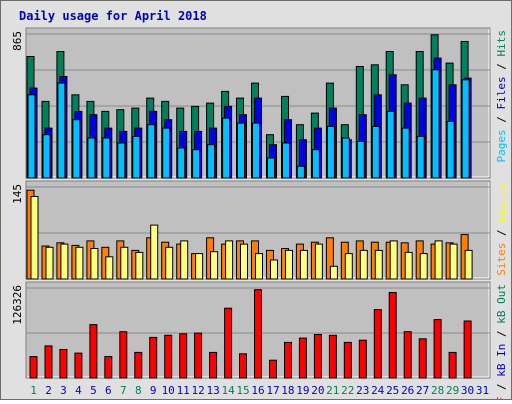  What do you see at coordinates (378, 390) in the screenshot?
I see `x-tick-label-day-24: 24` at bounding box center [378, 390].